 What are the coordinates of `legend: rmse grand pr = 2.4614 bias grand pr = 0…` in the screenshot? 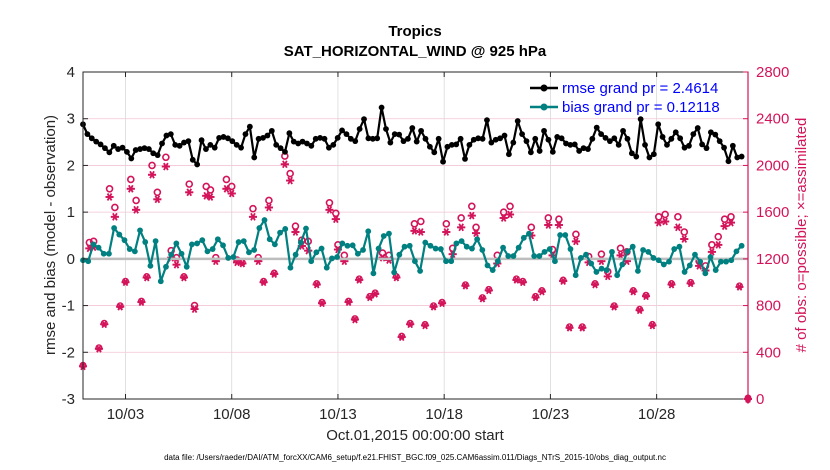 It's located at (625, 98).